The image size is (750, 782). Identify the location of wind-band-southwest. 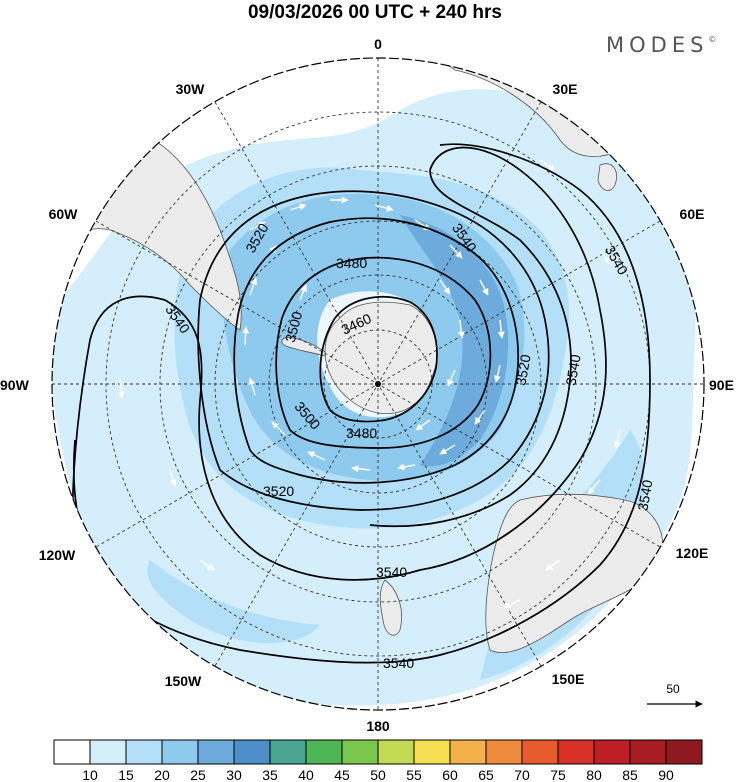
(233, 602).